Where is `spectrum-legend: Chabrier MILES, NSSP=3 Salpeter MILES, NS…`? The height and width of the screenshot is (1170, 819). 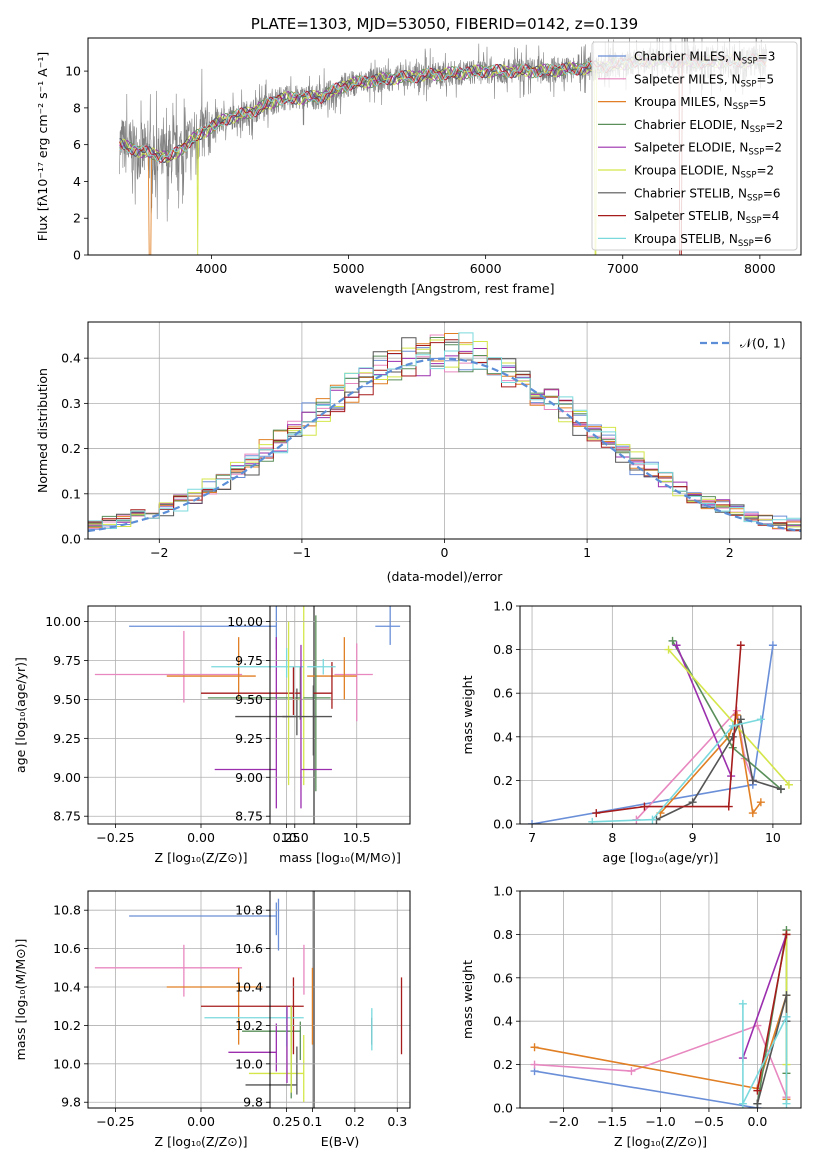 spectrum-legend: Chabrier MILES, NSSP=3 Salpeter MILES, NS… is located at coordinates (694, 146).